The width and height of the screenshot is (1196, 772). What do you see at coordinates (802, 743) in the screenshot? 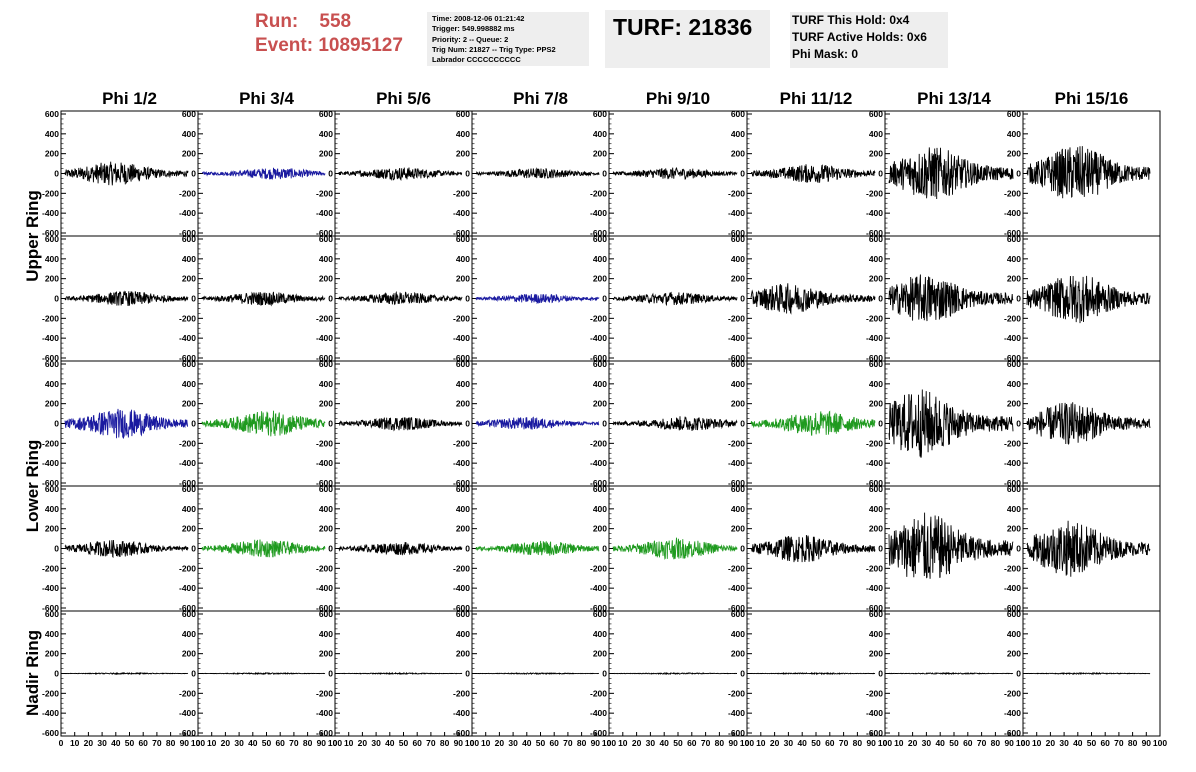
I see `x-tick-label: 40` at bounding box center [802, 743].